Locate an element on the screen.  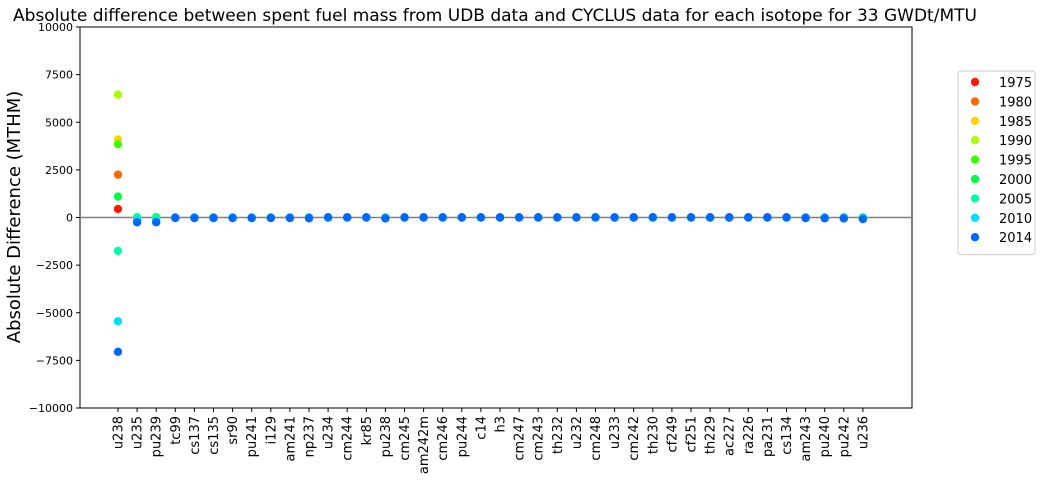
y-tick-label: −7500 is located at coordinates (54, 360).